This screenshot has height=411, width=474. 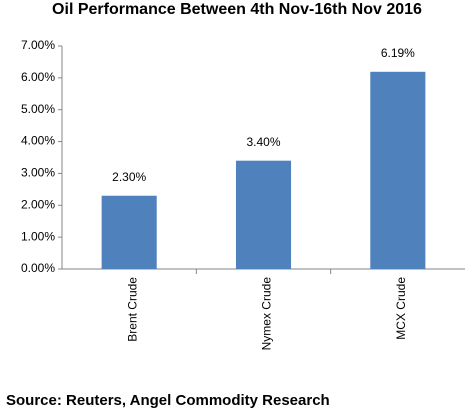 What do you see at coordinates (38, 109) in the screenshot?
I see `y-tick-label: 5.00%` at bounding box center [38, 109].